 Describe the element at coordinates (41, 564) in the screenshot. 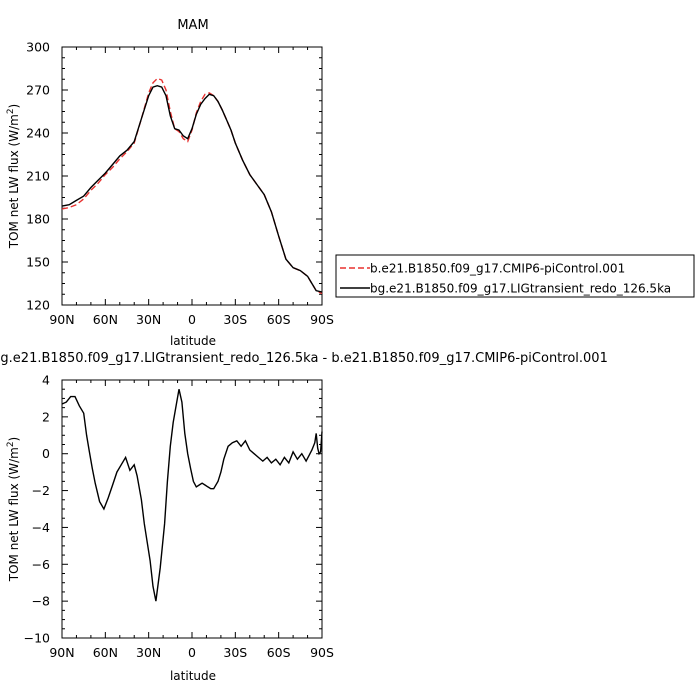

I see `y-tick-label: −6` at that location.